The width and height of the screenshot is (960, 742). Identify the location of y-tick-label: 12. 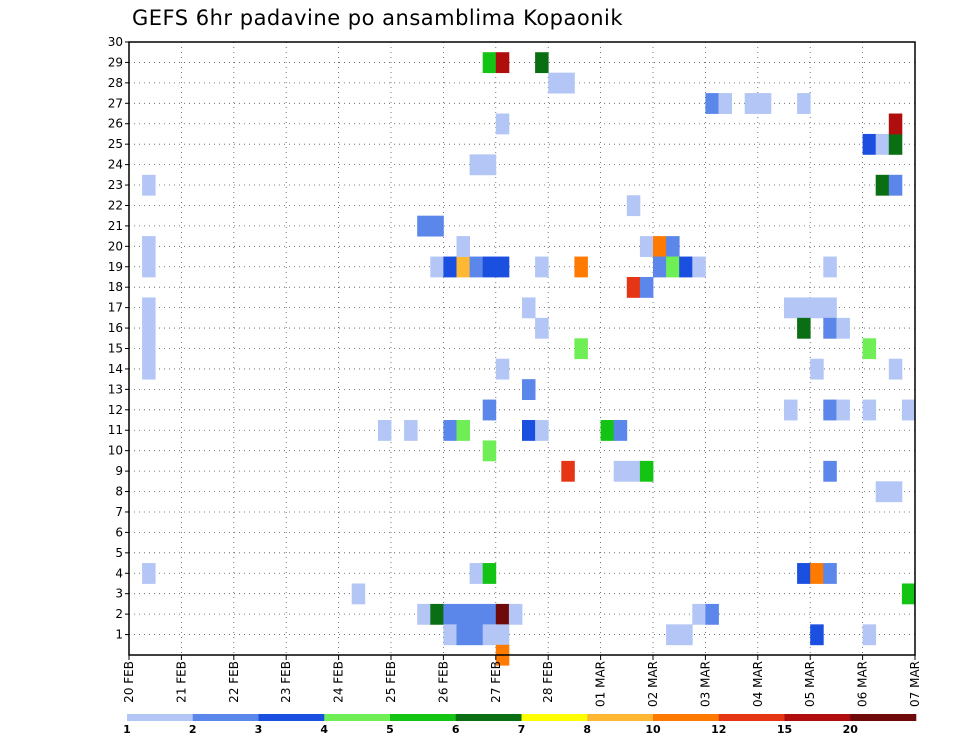
(115, 410).